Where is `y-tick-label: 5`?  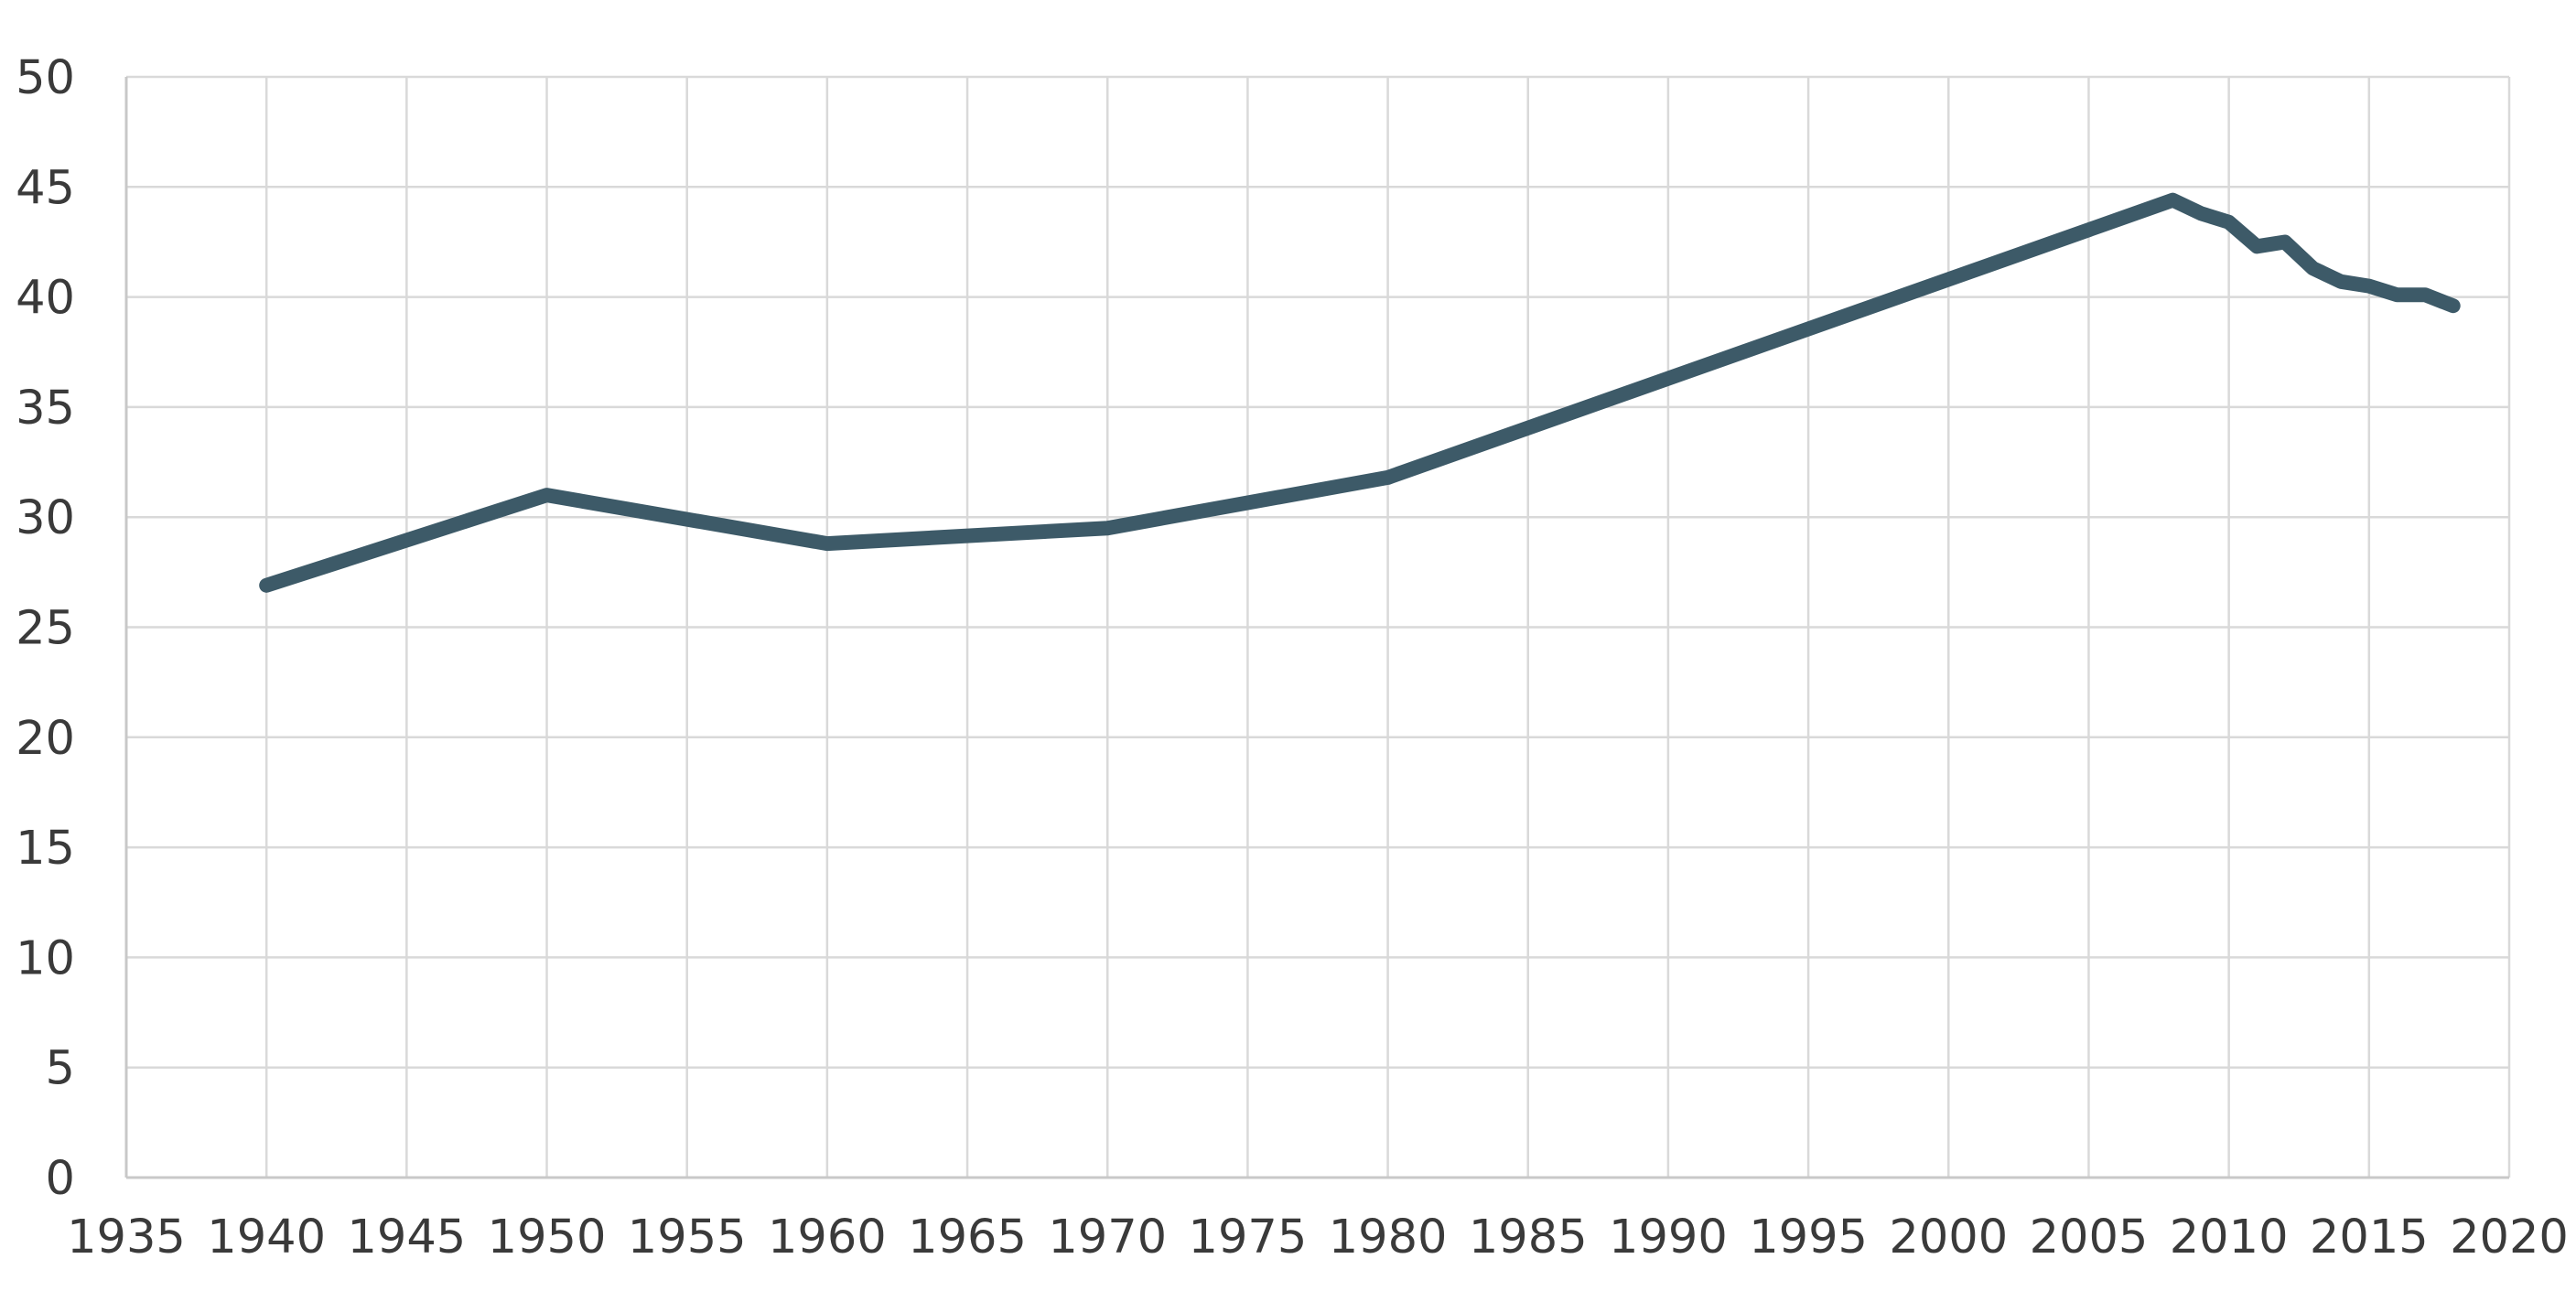 y-tick-label: 5 is located at coordinates (60, 1069).